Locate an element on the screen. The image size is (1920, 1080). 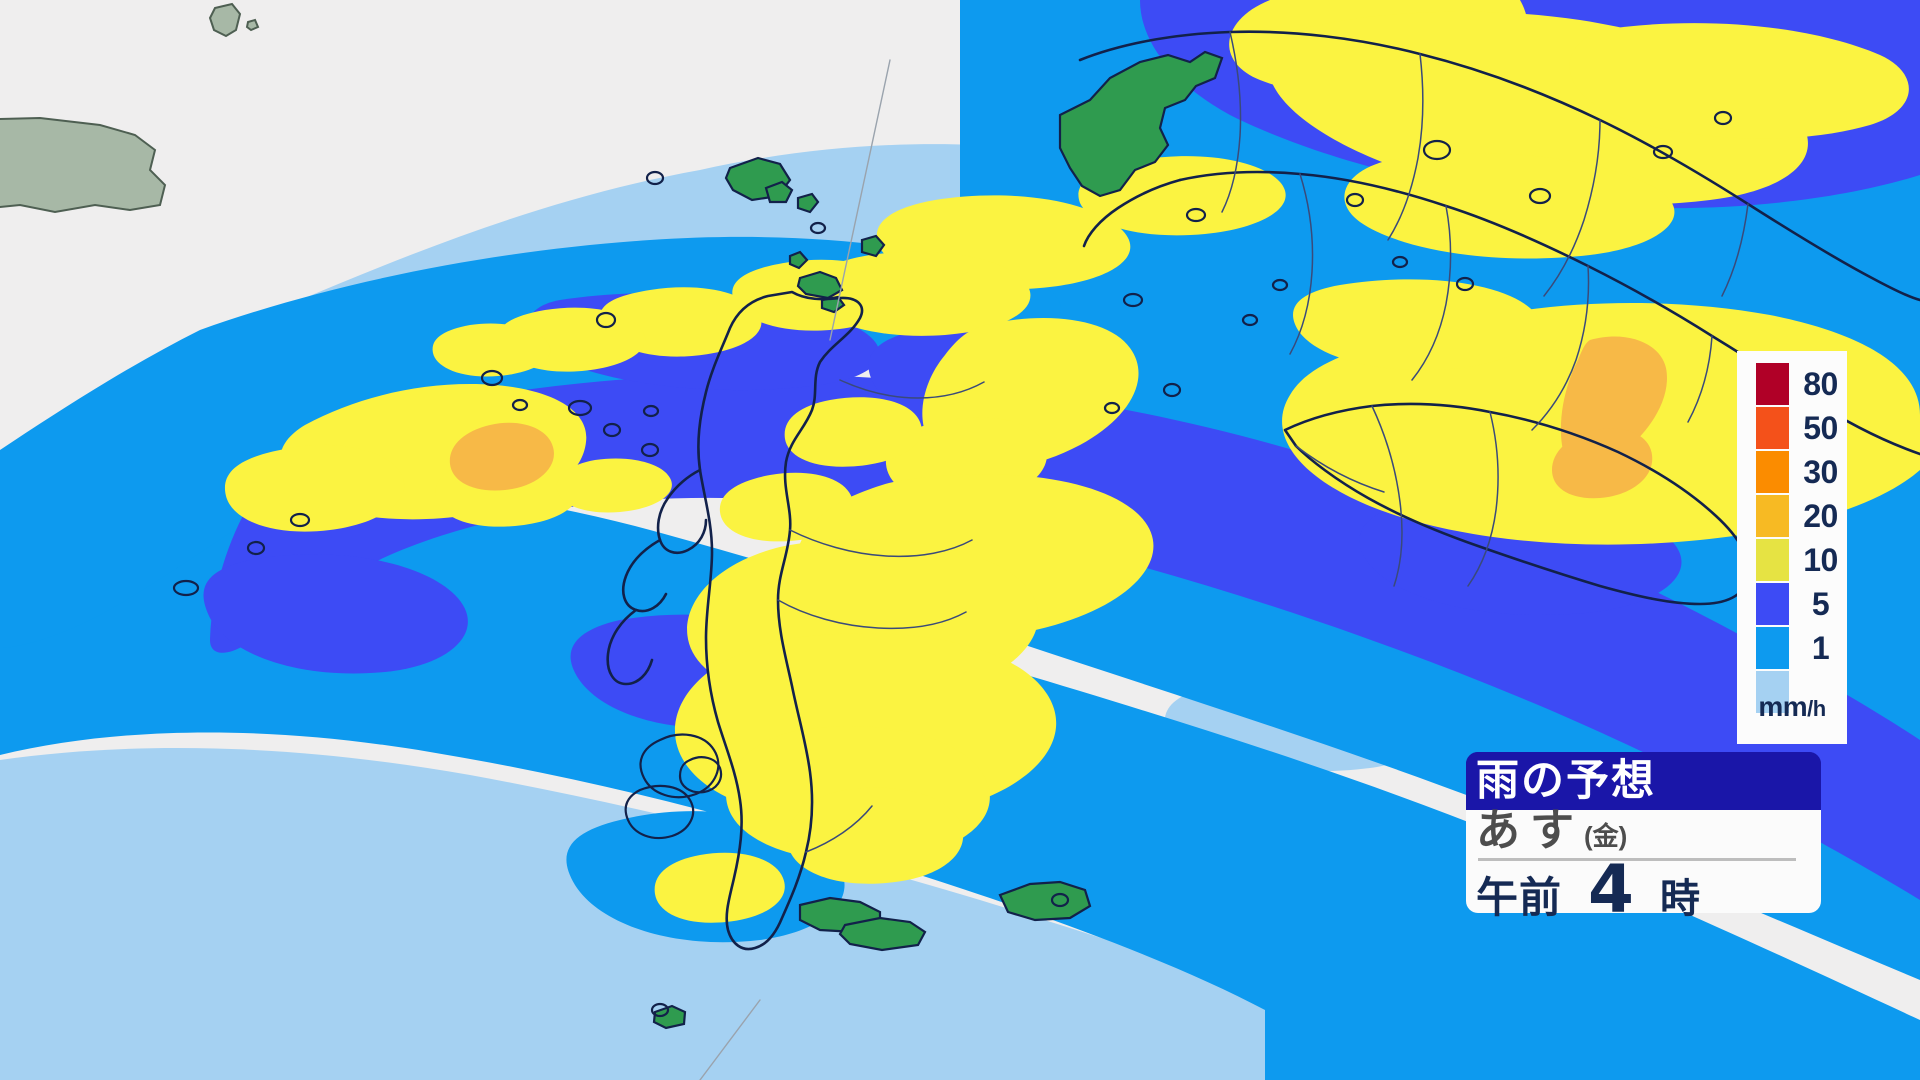
forecast-ampm-label: 午前 is located at coordinates (1519, 897).